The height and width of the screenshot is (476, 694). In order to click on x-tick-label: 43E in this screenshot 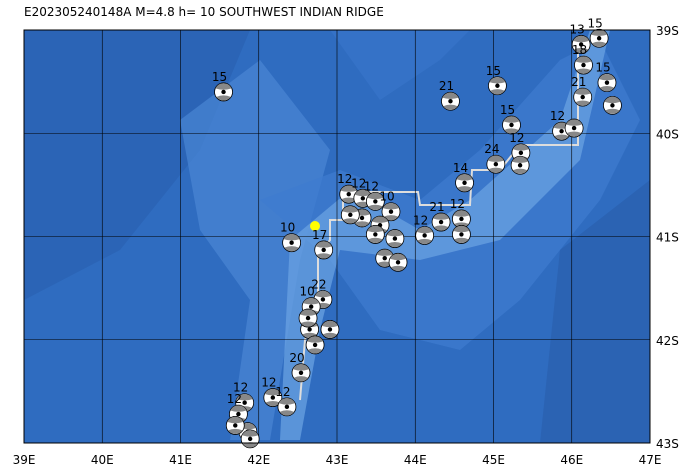, I will do `click(337, 460)`.